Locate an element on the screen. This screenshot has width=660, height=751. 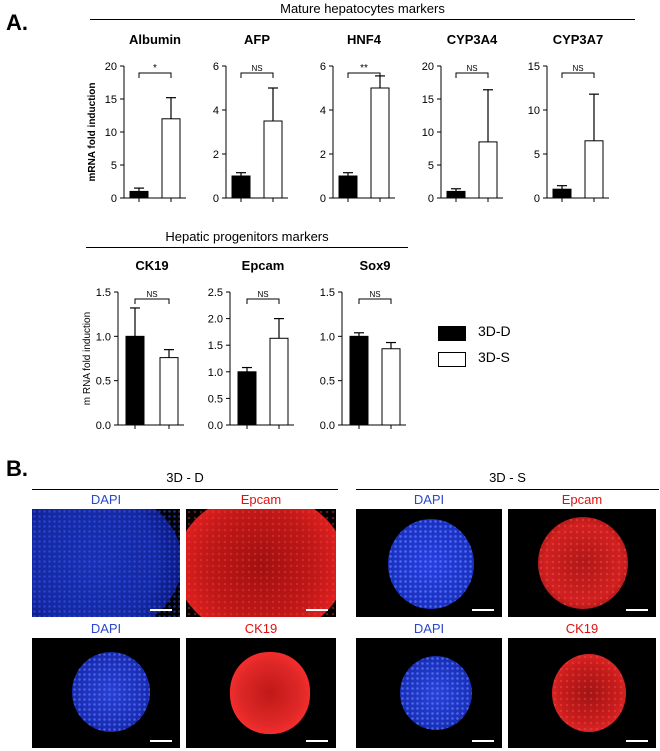
ck19-significance-bracket is located at coordinates (152, 301).